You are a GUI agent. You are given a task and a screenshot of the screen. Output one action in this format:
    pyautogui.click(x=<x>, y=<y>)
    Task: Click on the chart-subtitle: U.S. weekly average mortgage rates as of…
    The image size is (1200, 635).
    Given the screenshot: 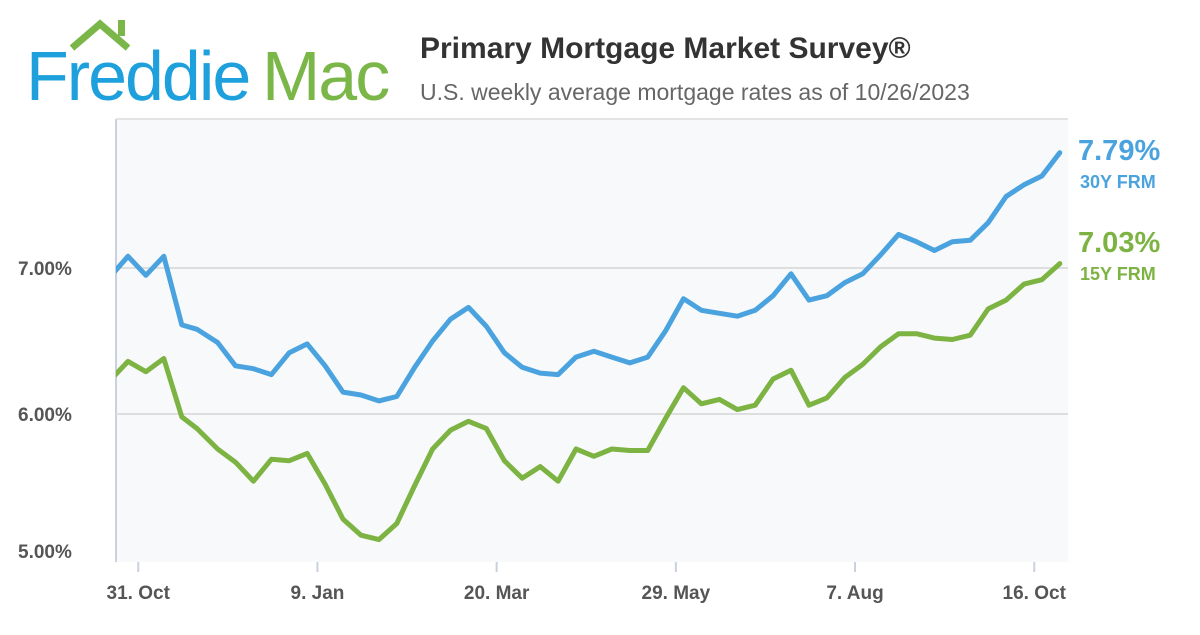 What is the action you would take?
    pyautogui.click(x=695, y=92)
    